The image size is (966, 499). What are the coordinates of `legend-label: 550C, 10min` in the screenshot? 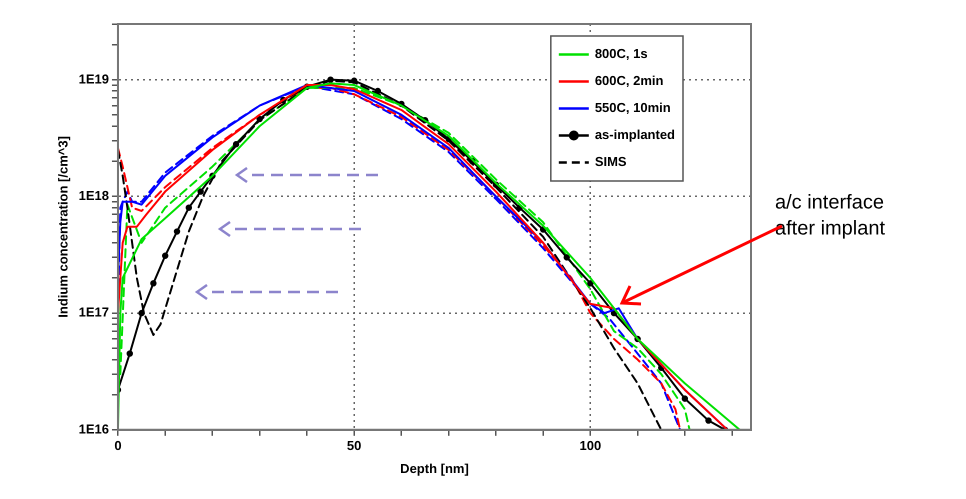 It's located at (632, 108).